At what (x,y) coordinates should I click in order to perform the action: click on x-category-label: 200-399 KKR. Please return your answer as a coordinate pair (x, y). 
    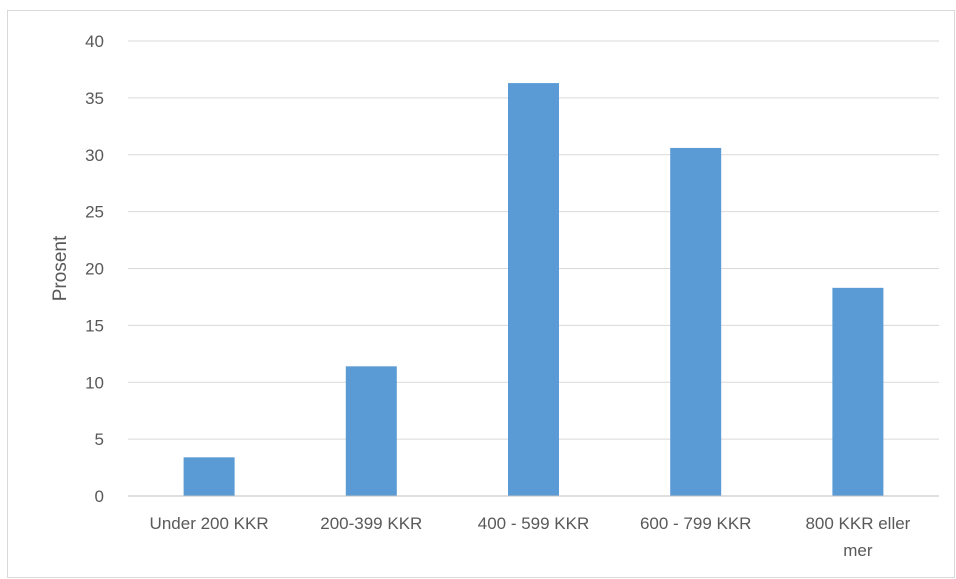
    Looking at the image, I should click on (371, 523).